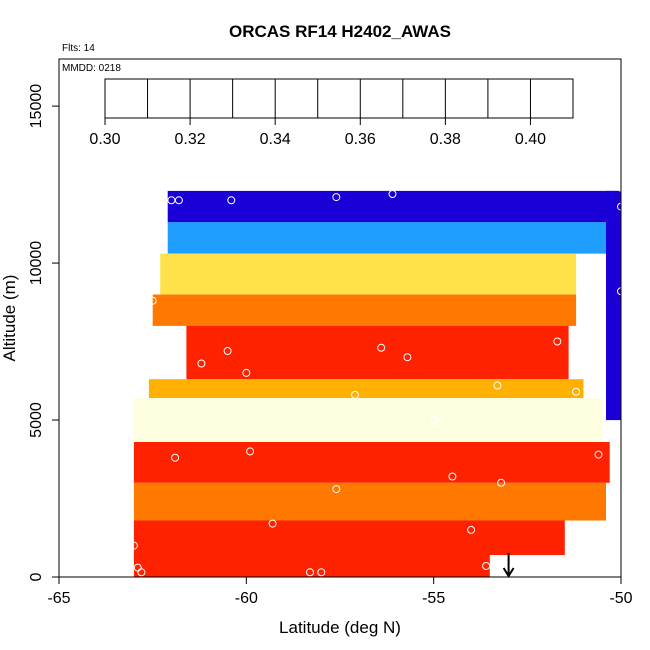 The image size is (650, 650). Describe the element at coordinates (78, 48) in the screenshot. I see `flights-annotation: Flts: 14` at that location.